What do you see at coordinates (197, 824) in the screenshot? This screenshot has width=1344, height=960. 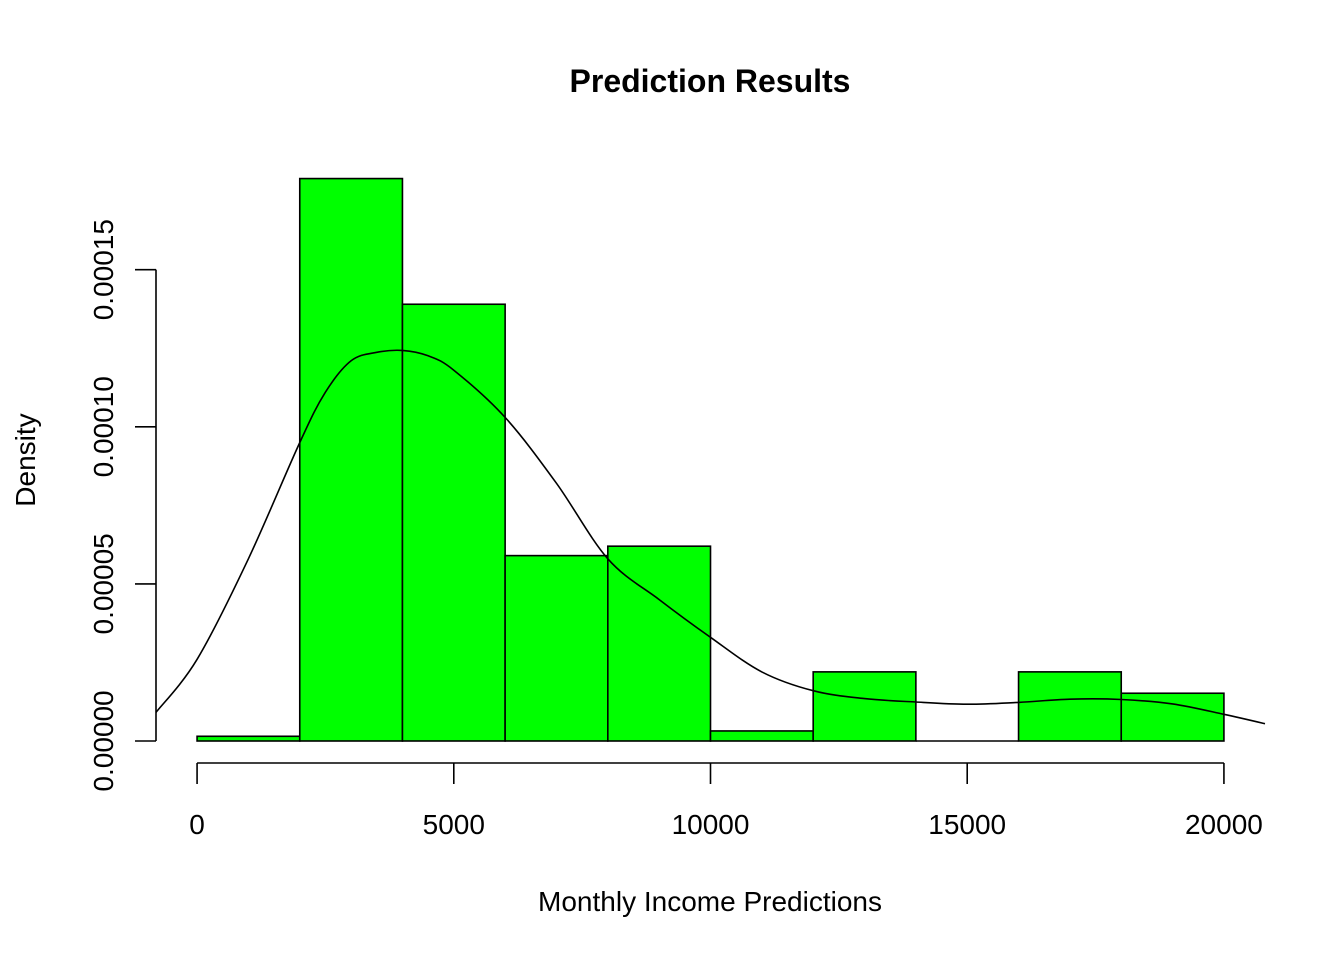 I see `x-tick-label: 0` at bounding box center [197, 824].